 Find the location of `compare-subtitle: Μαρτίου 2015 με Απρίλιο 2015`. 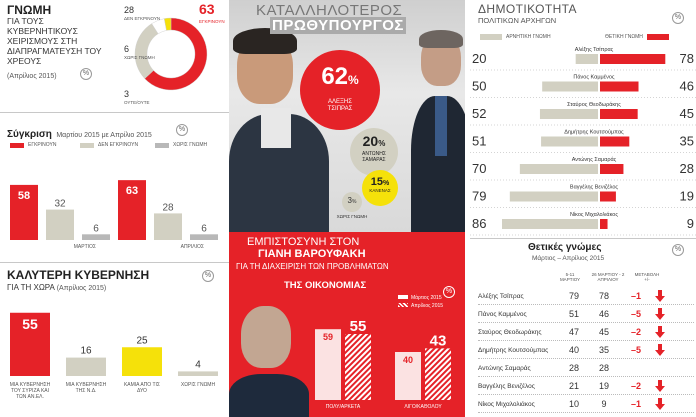

compare-subtitle: Μαρτίου 2015 με Απρίλιο 2015 is located at coordinates (104, 135).